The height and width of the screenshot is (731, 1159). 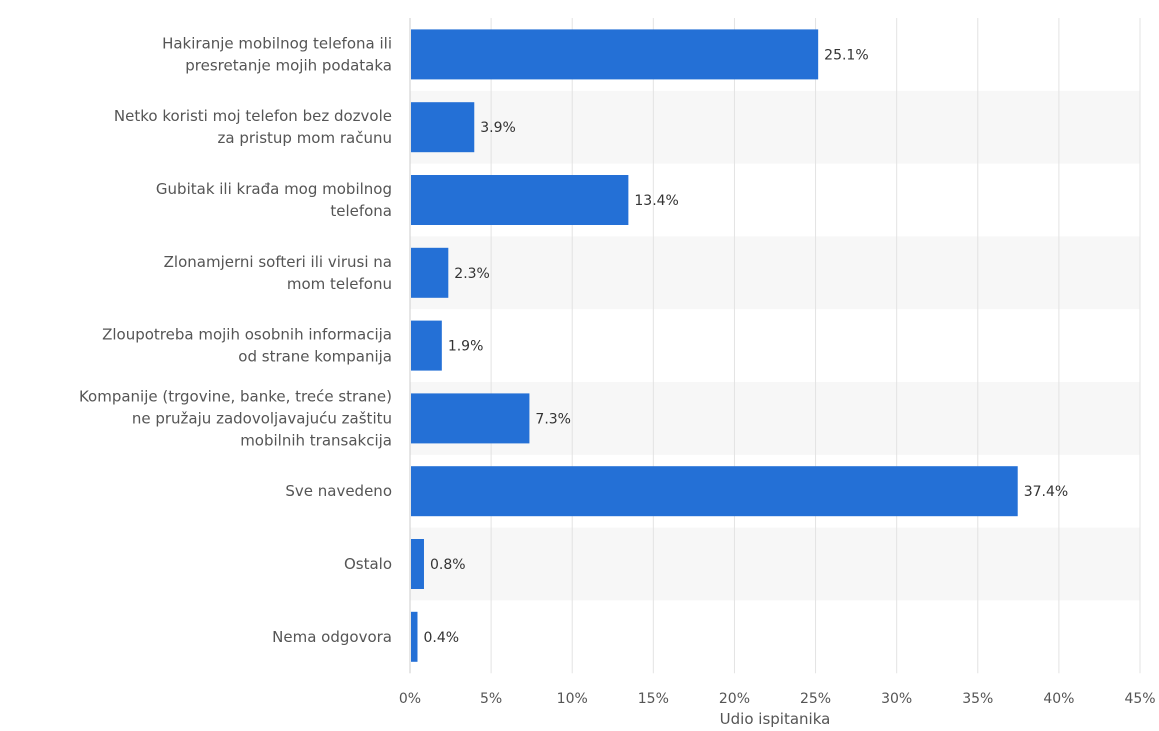 I want to click on x-tick-label: 0%, so click(x=410, y=699).